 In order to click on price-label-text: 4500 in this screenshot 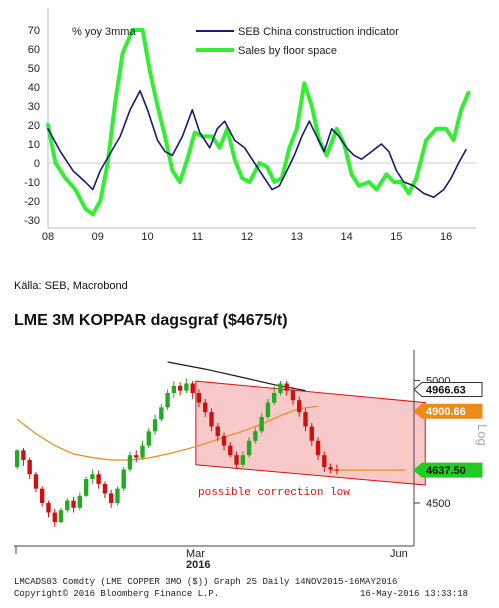, I will do `click(438, 504)`.